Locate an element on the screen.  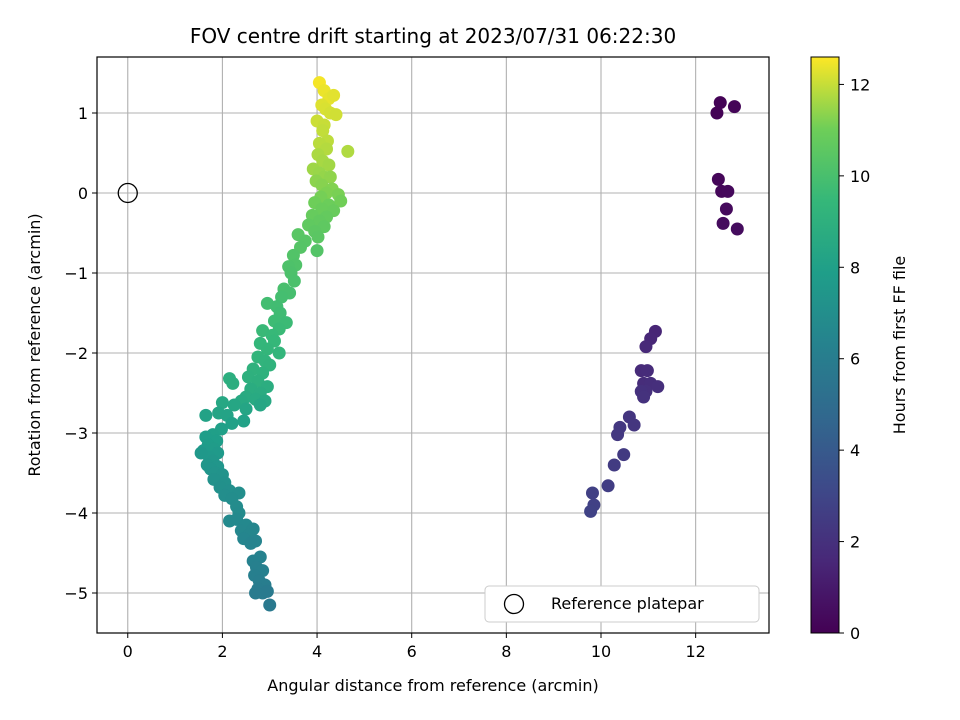
y-tick-label: 1 is located at coordinates (83, 113).